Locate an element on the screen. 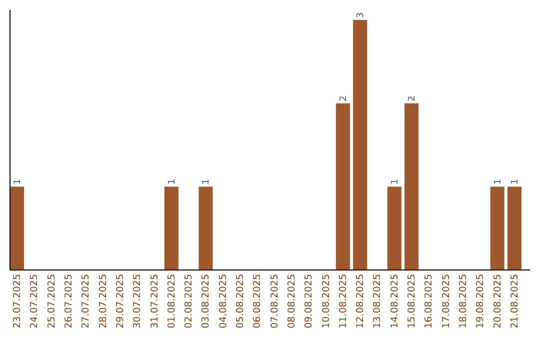  x-tick-label: 15.08.2025 is located at coordinates (412, 301).